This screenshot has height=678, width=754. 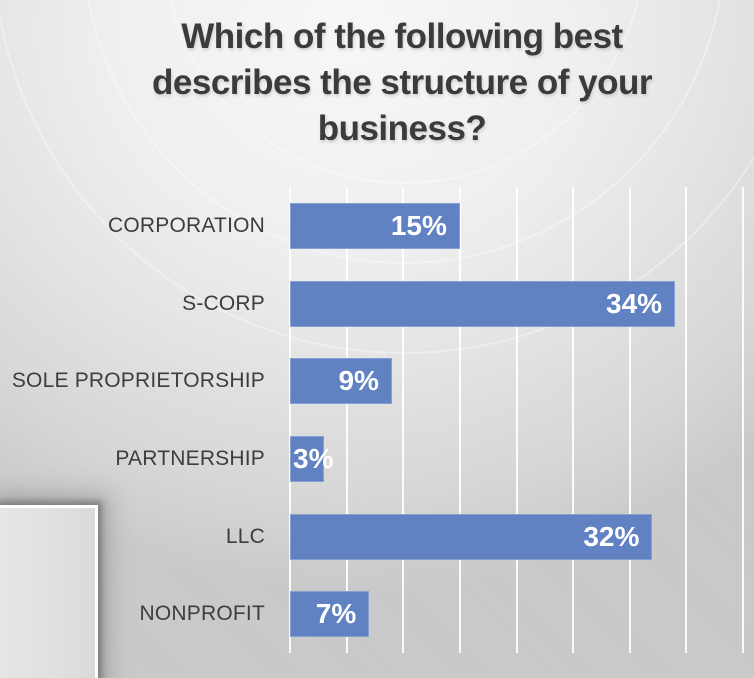 I want to click on bar: 34%, so click(x=483, y=303).